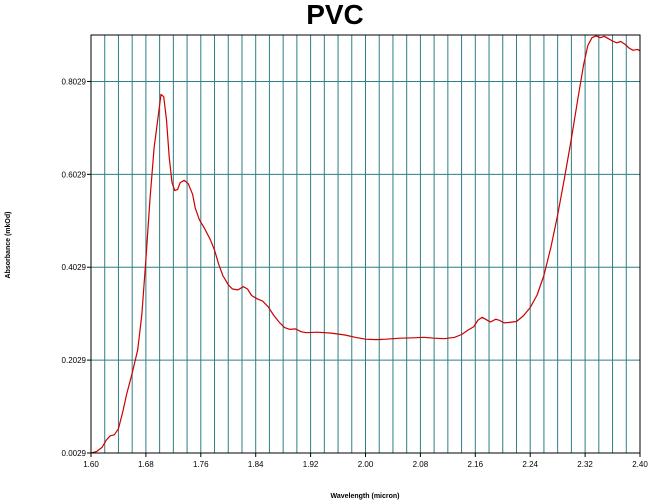  I want to click on x-tick-label: 1.76, so click(201, 464).